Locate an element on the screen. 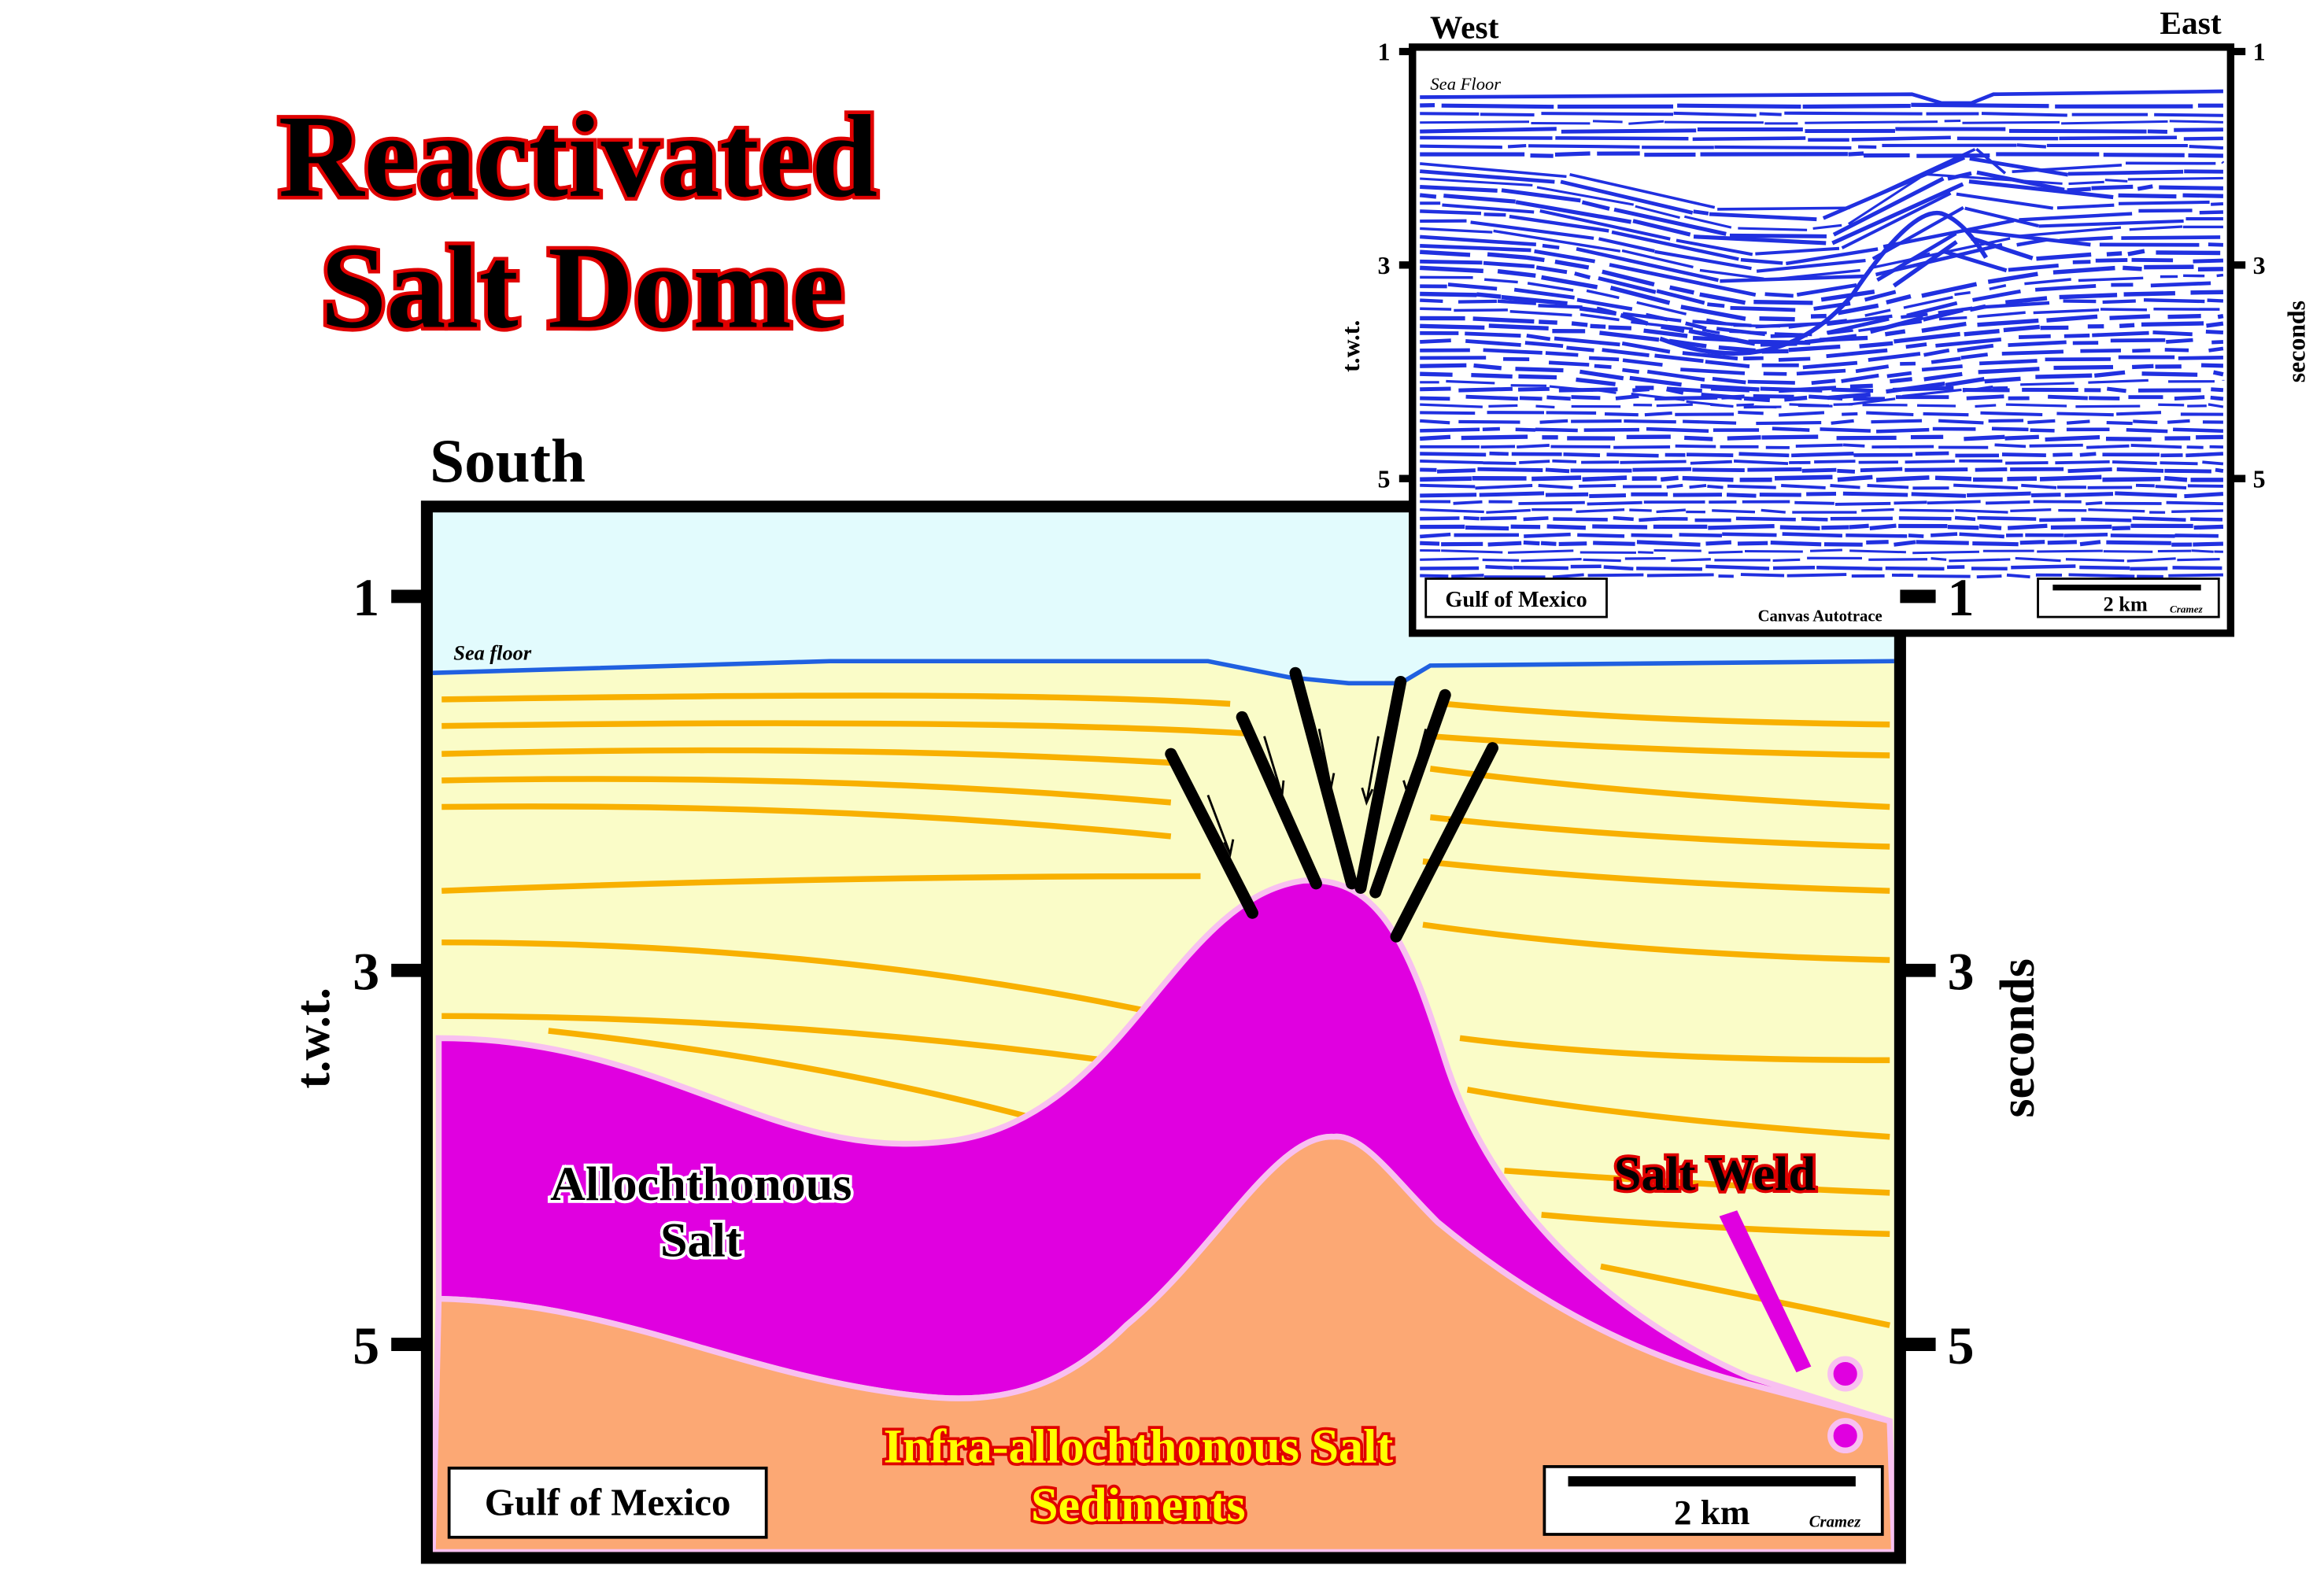 This screenshot has height=1580, width=2324. dome-reflector is located at coordinates (1824, 283).